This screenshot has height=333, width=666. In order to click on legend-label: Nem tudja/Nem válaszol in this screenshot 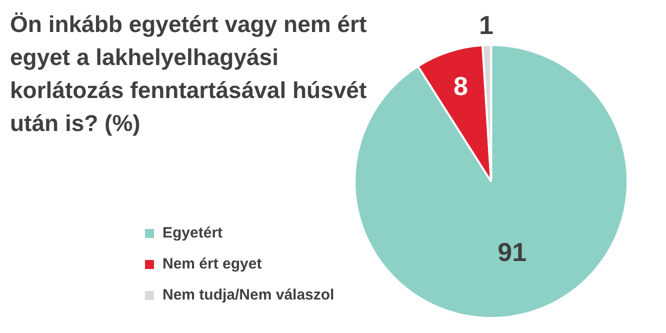, I will do `click(248, 295)`.